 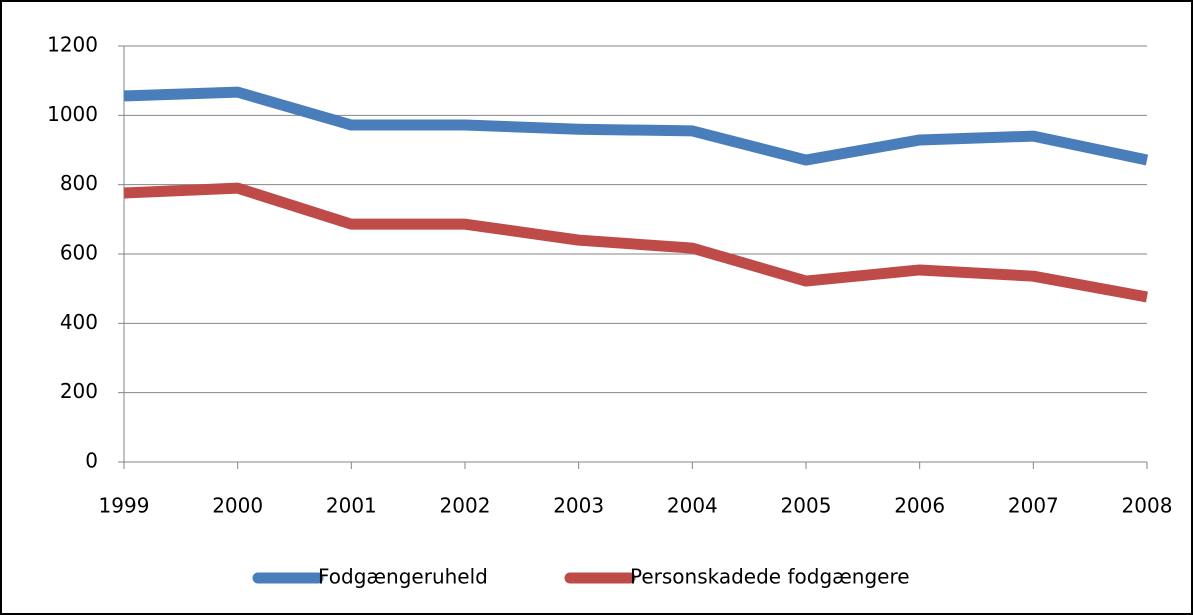 What do you see at coordinates (351, 506) in the screenshot?
I see `x-tick-label: 2001` at bounding box center [351, 506].